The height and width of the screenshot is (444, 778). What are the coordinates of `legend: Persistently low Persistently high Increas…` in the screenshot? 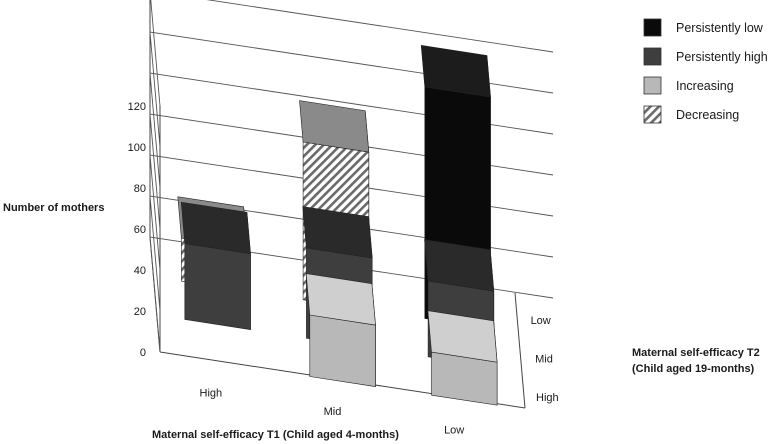 It's located at (705, 71).